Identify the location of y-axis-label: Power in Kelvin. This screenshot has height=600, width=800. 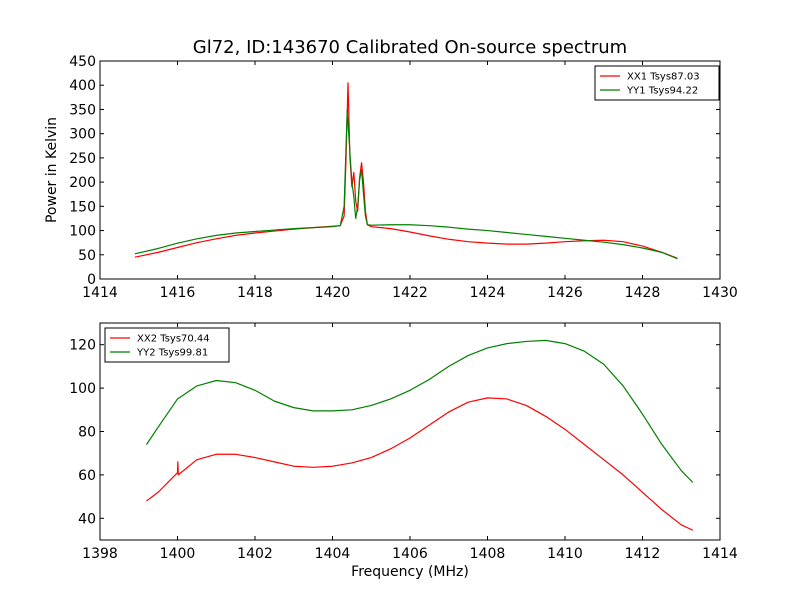
(52, 170).